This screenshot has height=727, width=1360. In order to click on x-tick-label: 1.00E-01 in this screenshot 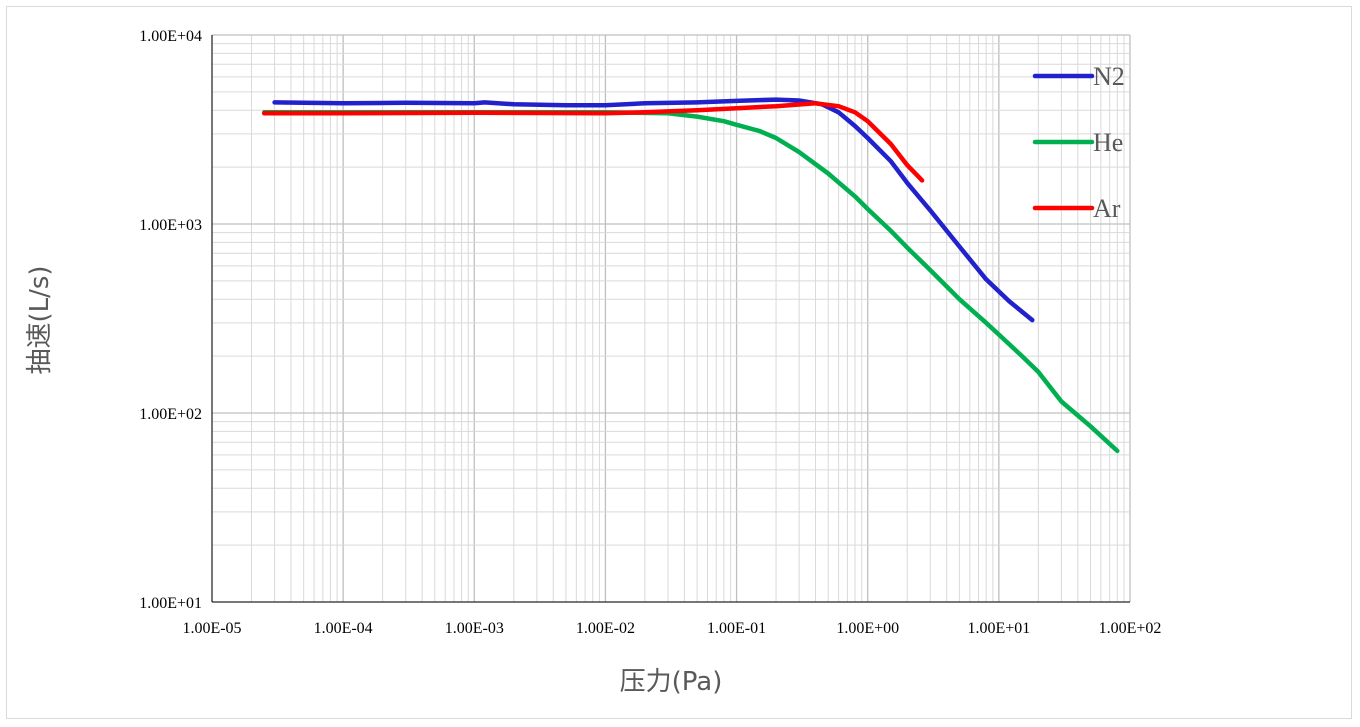, I will do `click(736, 628)`.